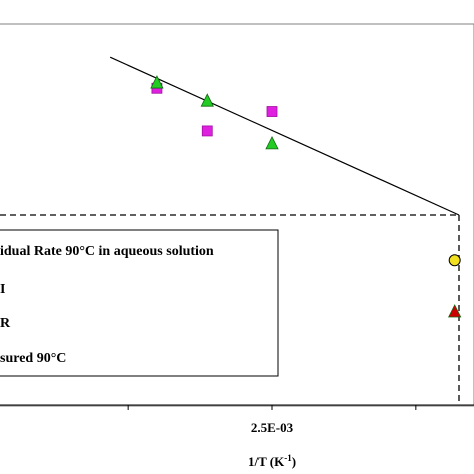 The image size is (474, 474). Describe the element at coordinates (33, 358) in the screenshot. I see `legend-entry-3: sured 90°C` at that location.